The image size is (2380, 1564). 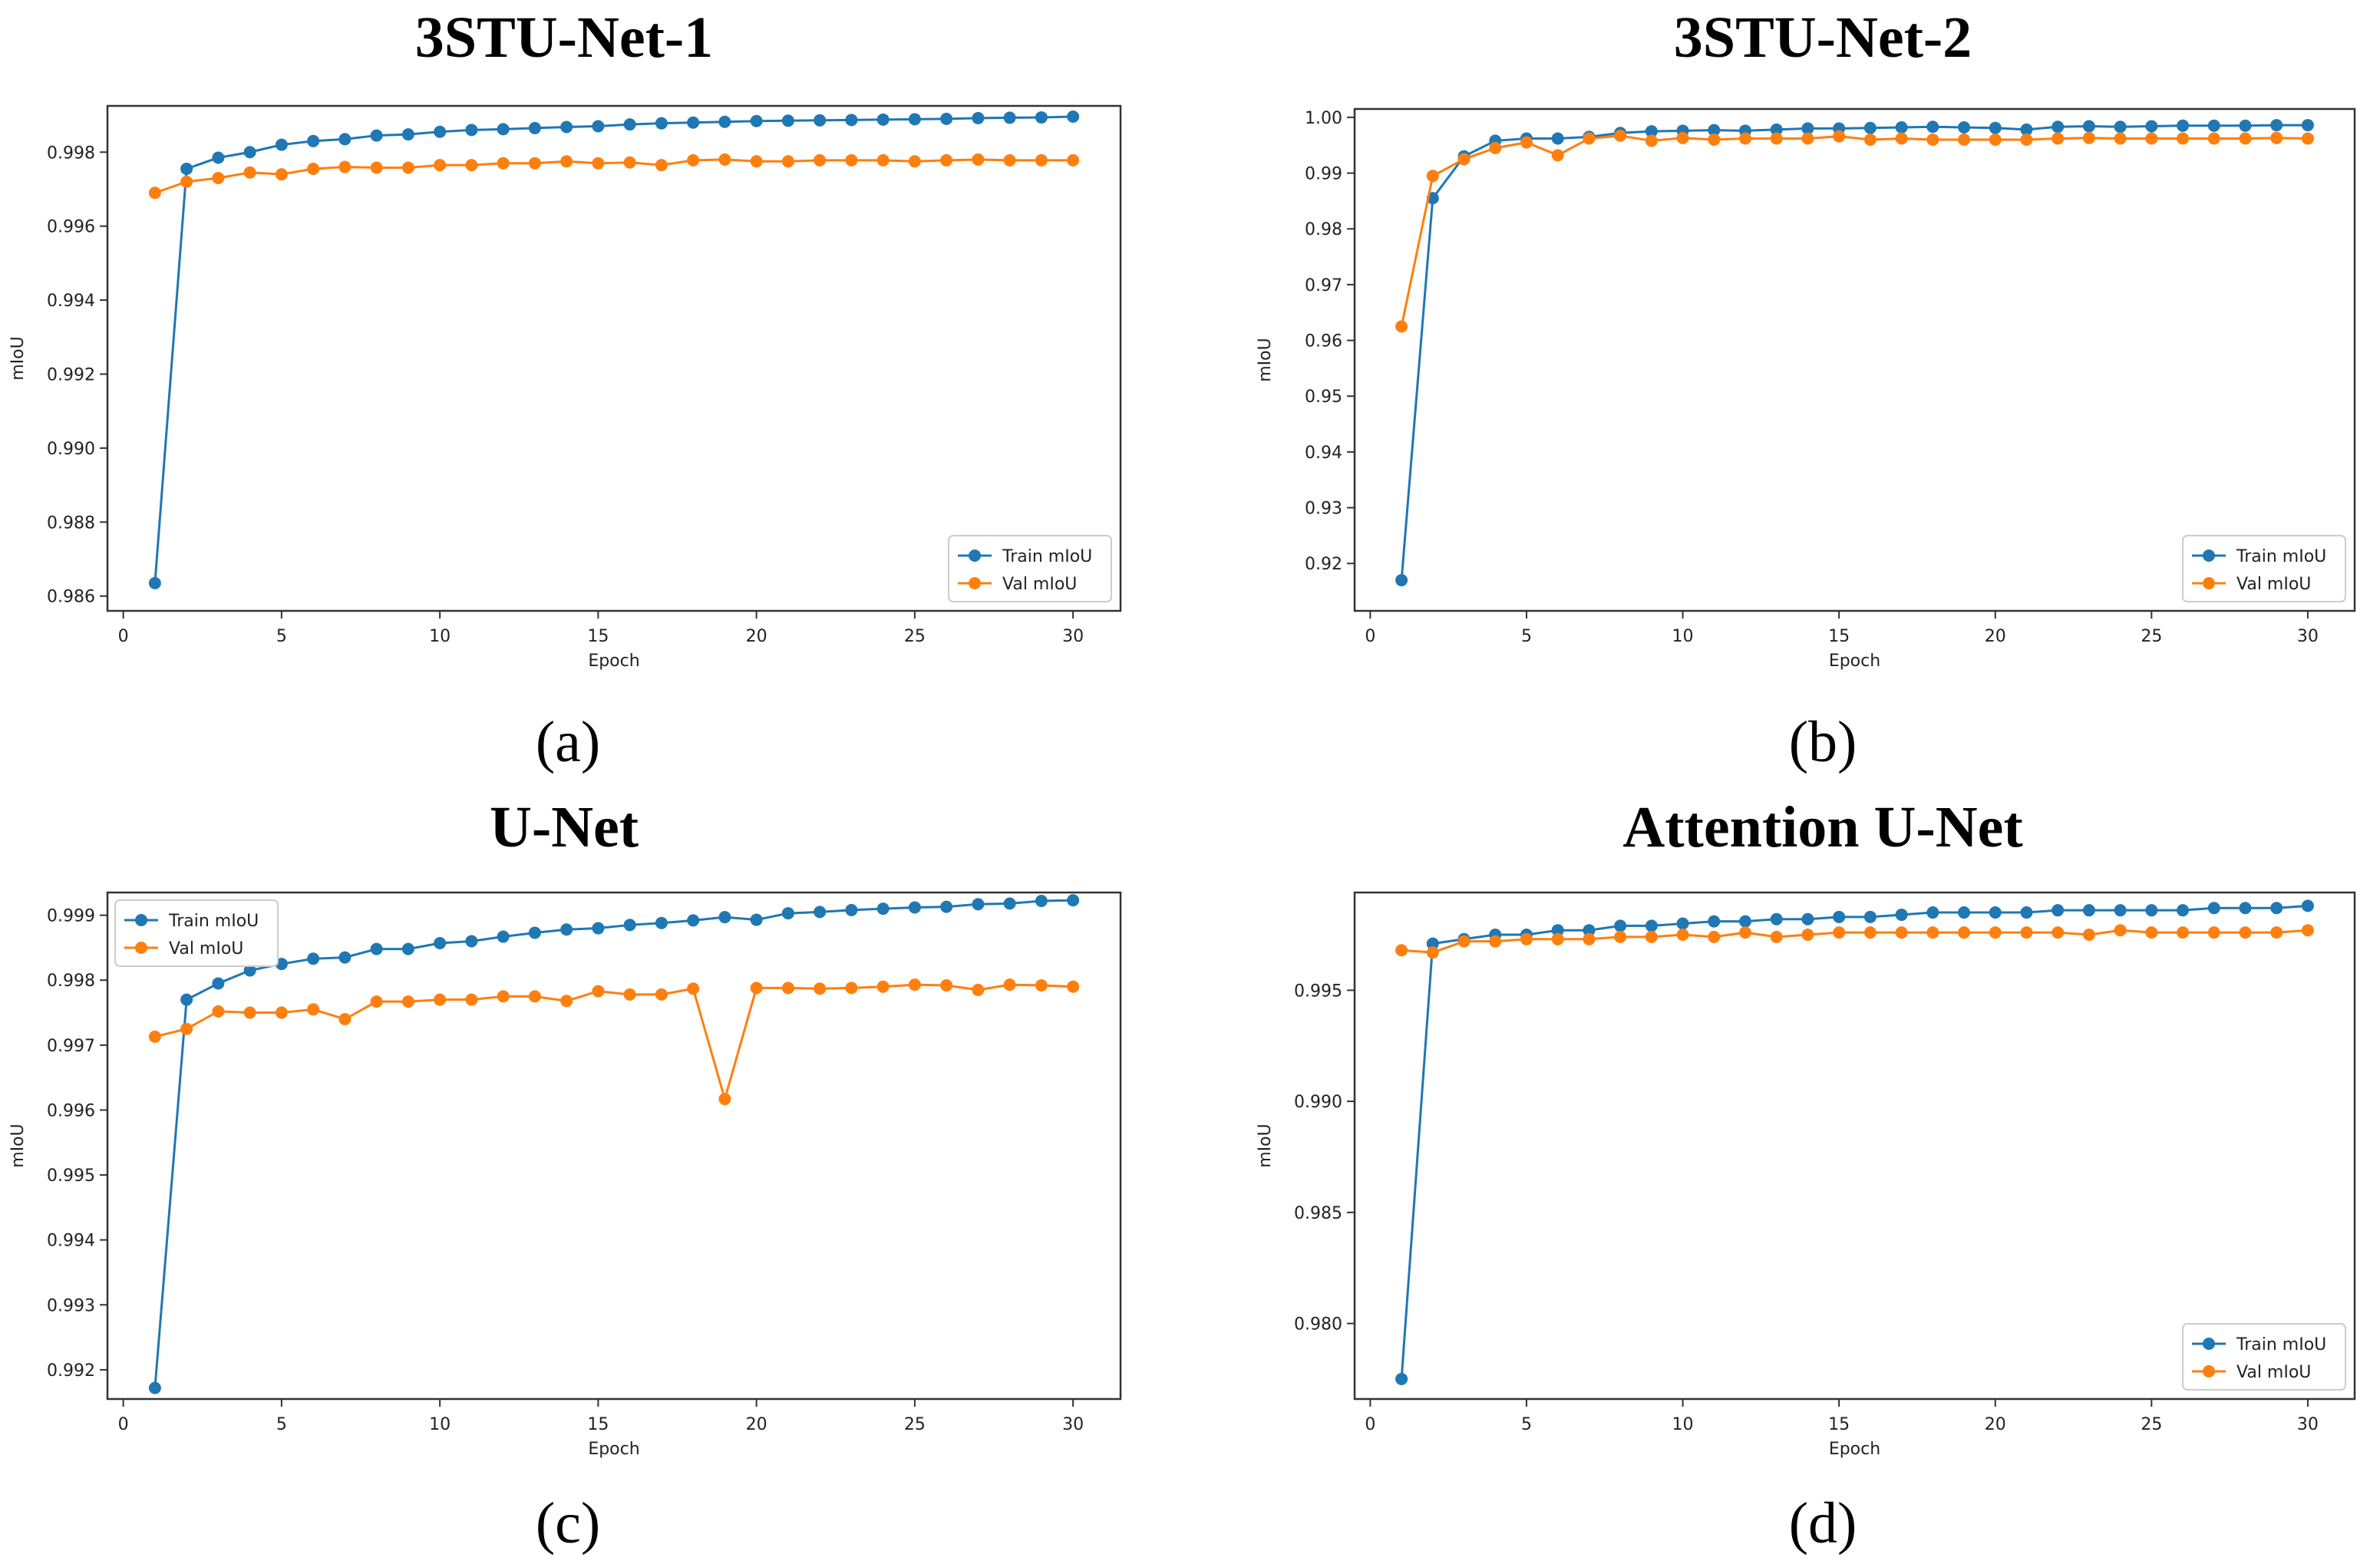 I want to click on legend: Train mIoU Val mIoU, so click(x=1030, y=568).